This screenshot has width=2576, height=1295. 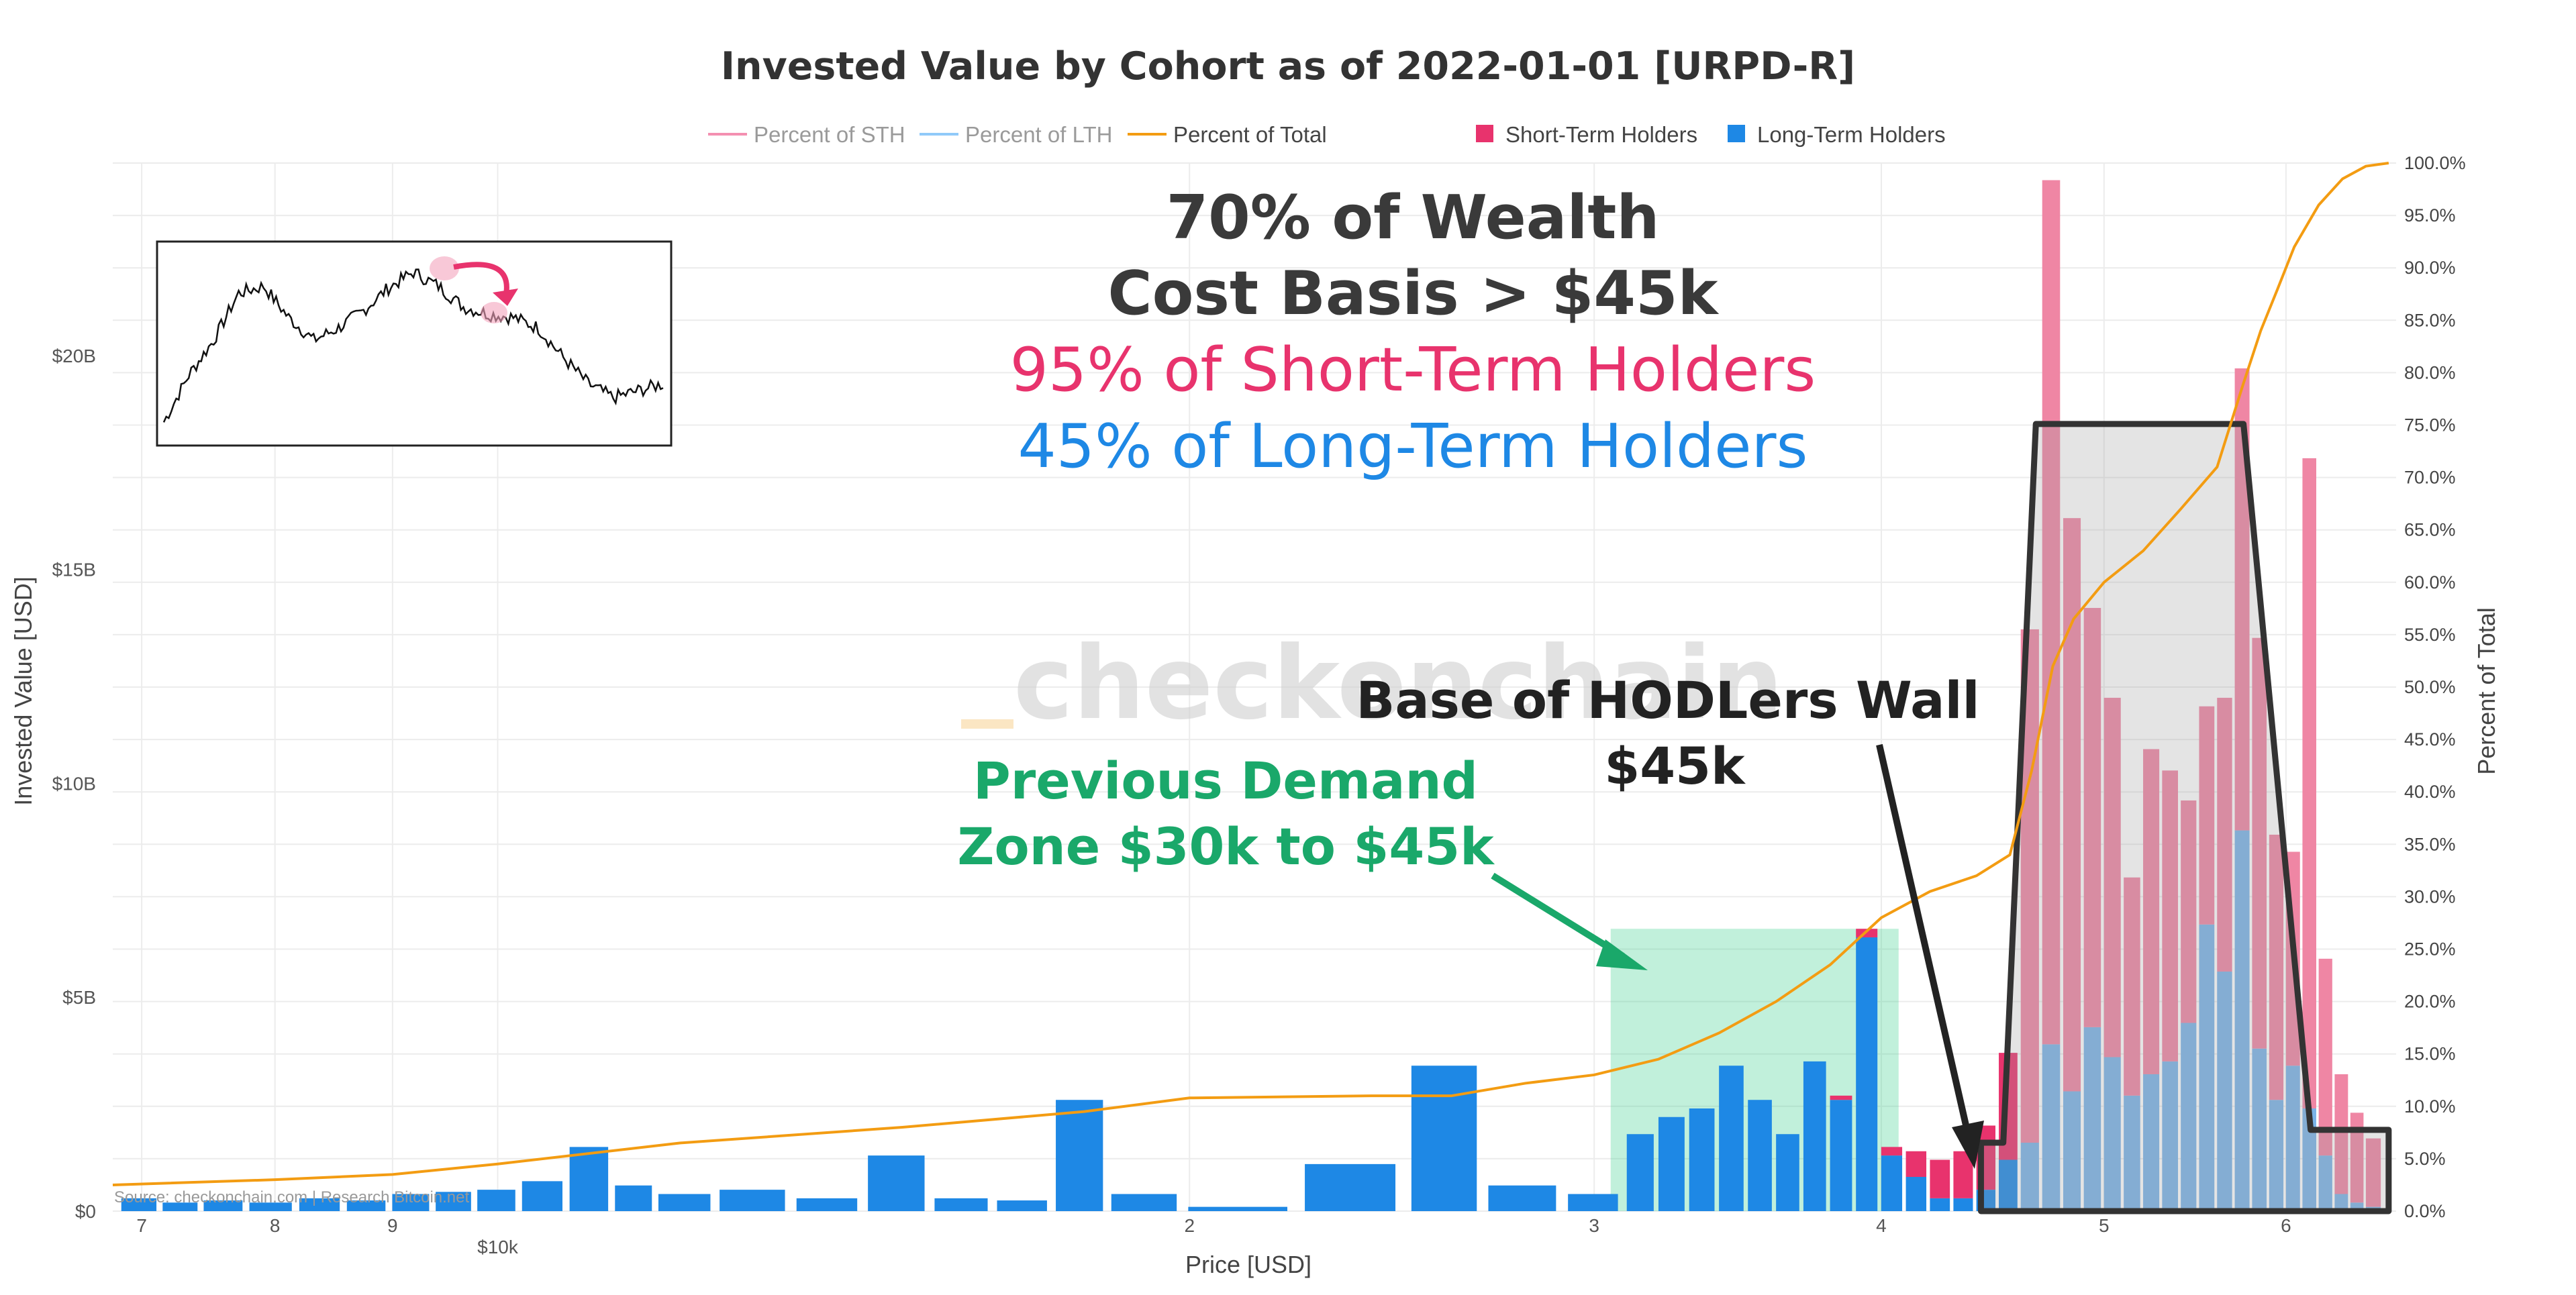 What do you see at coordinates (2430, 320) in the screenshot?
I see `y2-tick-label: 85.0%` at bounding box center [2430, 320].